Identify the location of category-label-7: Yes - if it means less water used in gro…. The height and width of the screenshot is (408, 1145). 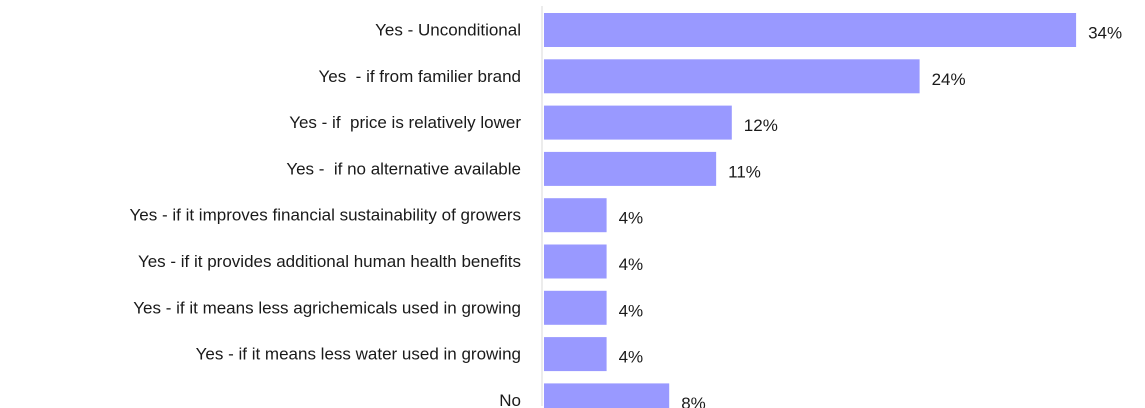
(358, 354).